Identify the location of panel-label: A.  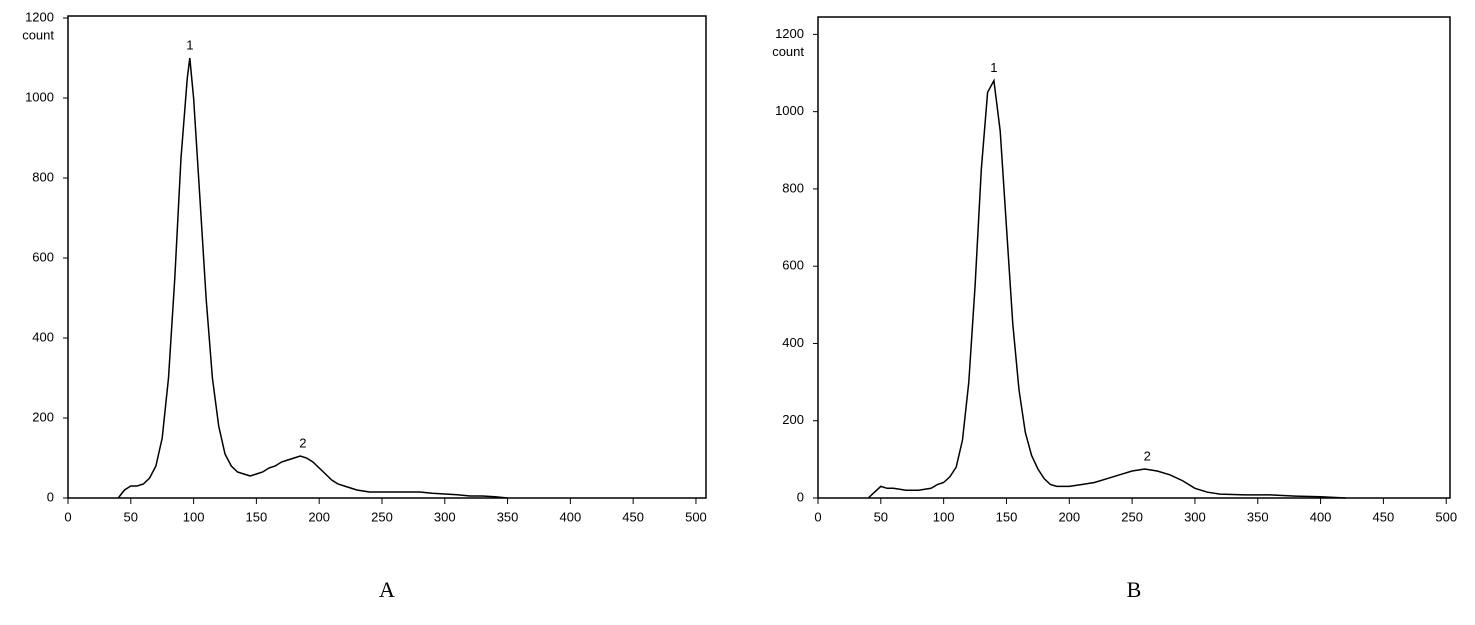
(387, 589).